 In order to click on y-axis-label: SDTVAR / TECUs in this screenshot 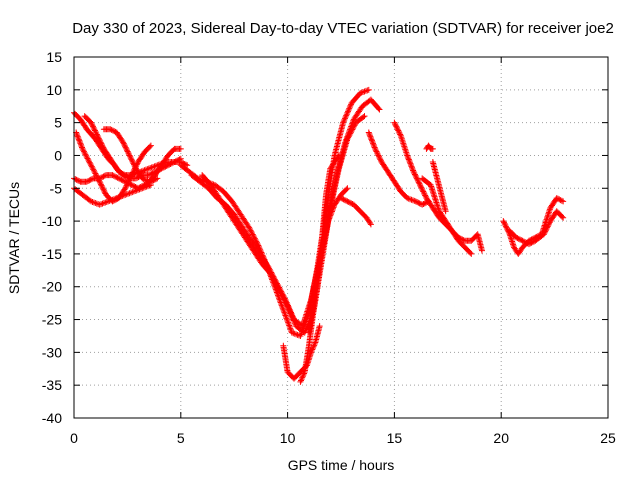, I will do `click(14, 238)`.